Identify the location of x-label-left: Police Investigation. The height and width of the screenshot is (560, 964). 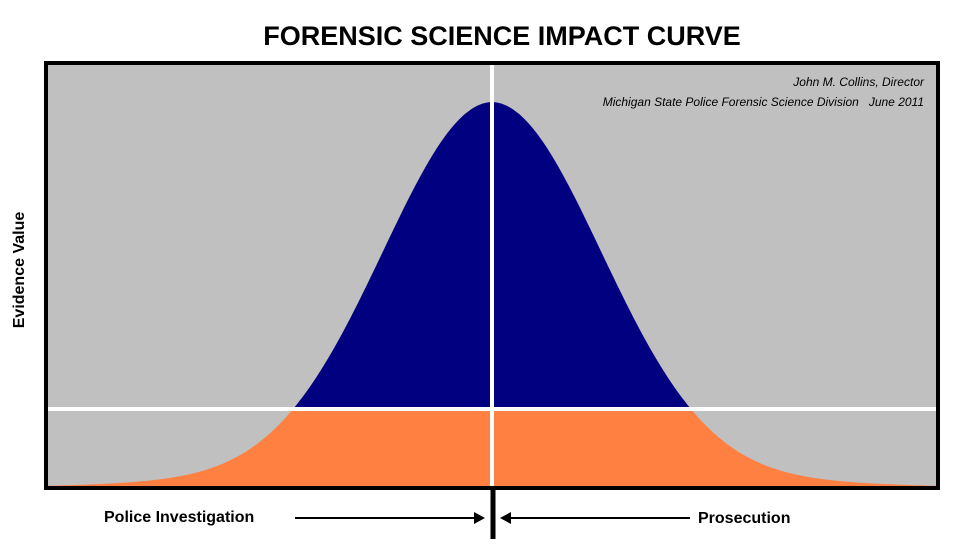
(179, 517).